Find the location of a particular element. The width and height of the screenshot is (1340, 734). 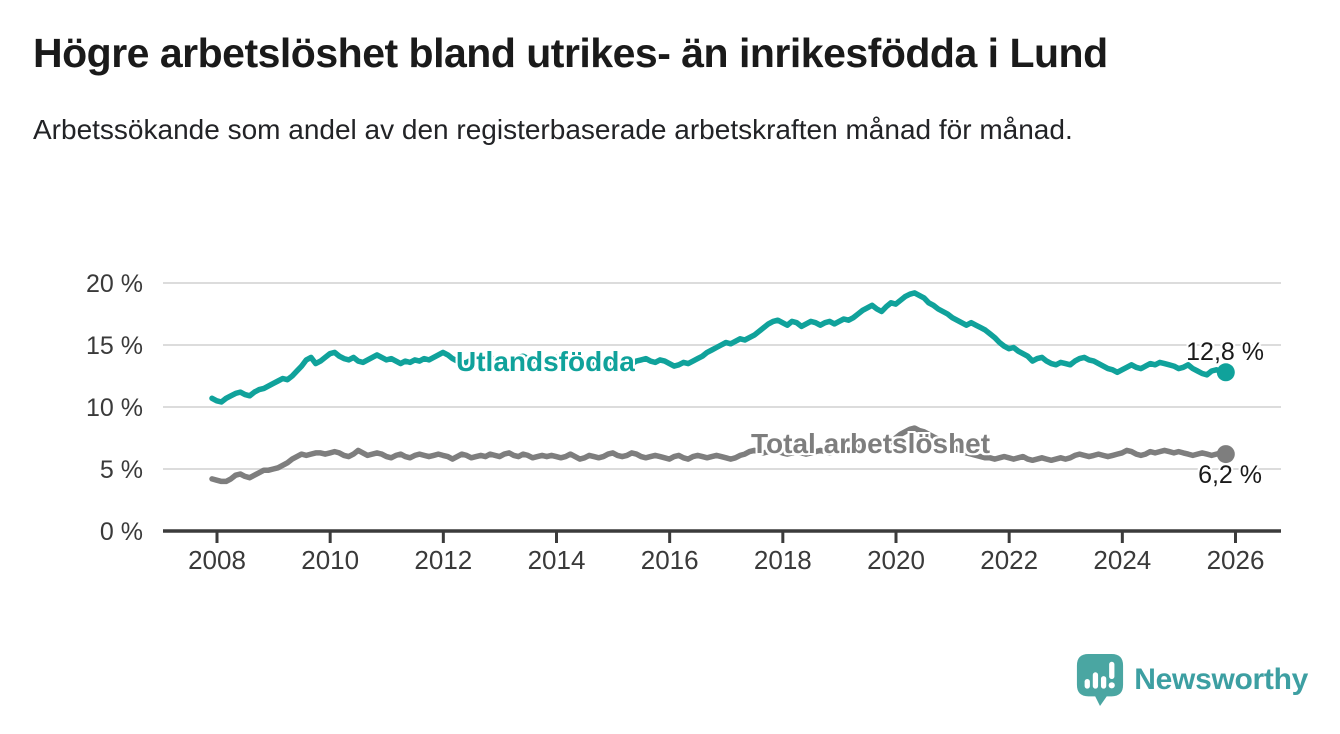

newsworthy-logo-text: Newsworthy is located at coordinates (1221, 679).